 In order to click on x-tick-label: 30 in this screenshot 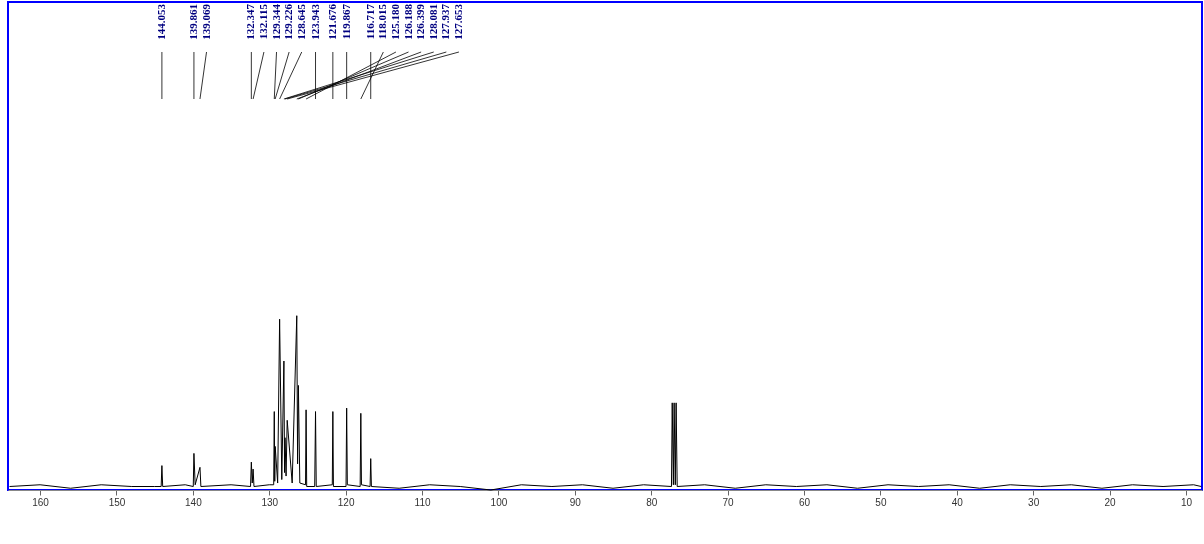, I will do `click(1034, 502)`.